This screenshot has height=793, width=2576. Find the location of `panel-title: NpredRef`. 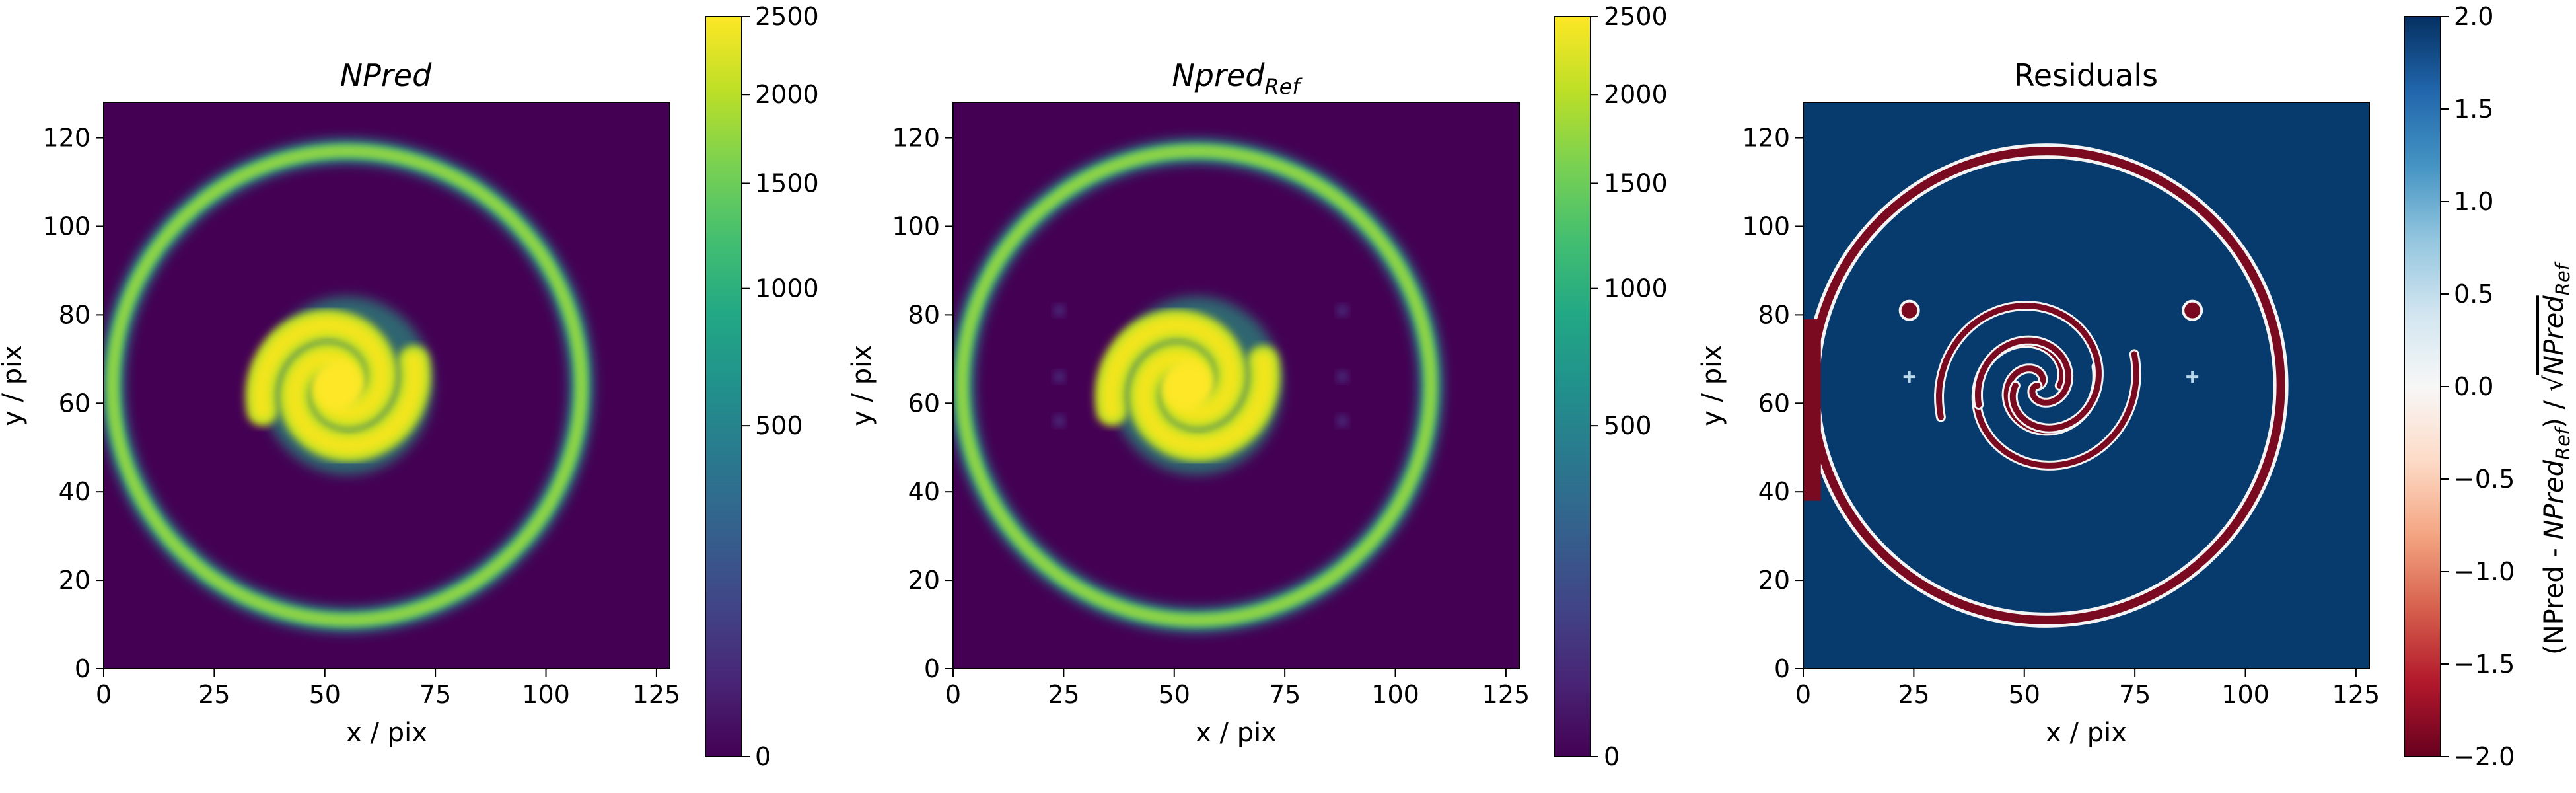

panel-title: NpredRef is located at coordinates (1238, 78).